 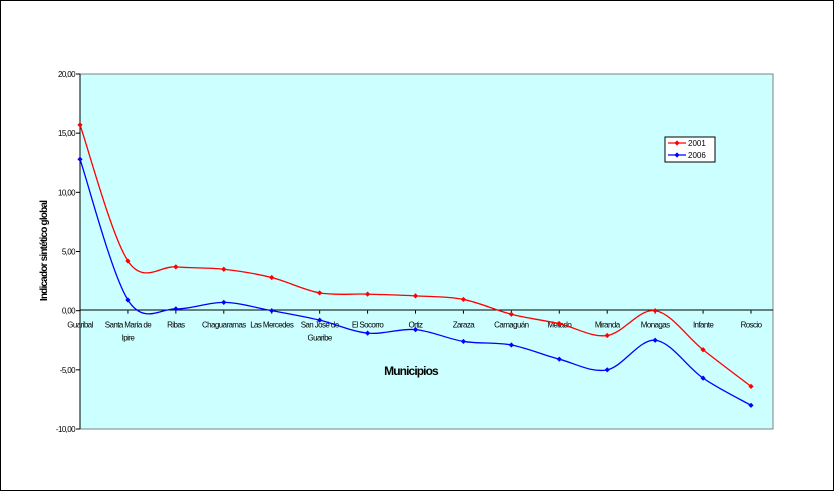 I want to click on x-tick-label: Infante, so click(x=703, y=325).